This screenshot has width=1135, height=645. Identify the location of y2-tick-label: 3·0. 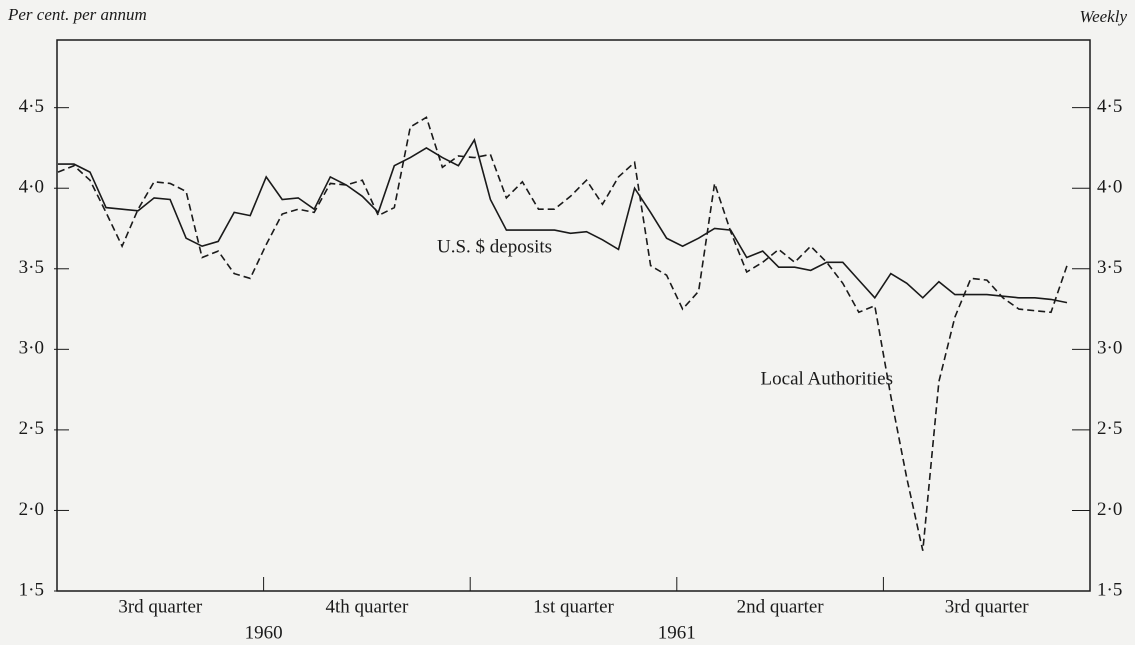
(1109, 348).